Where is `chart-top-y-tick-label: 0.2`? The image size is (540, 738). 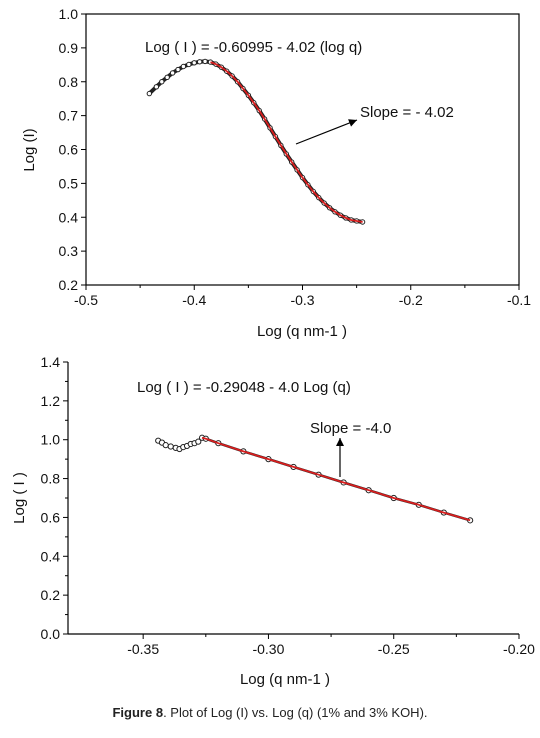 chart-top-y-tick-label: 0.2 is located at coordinates (69, 285).